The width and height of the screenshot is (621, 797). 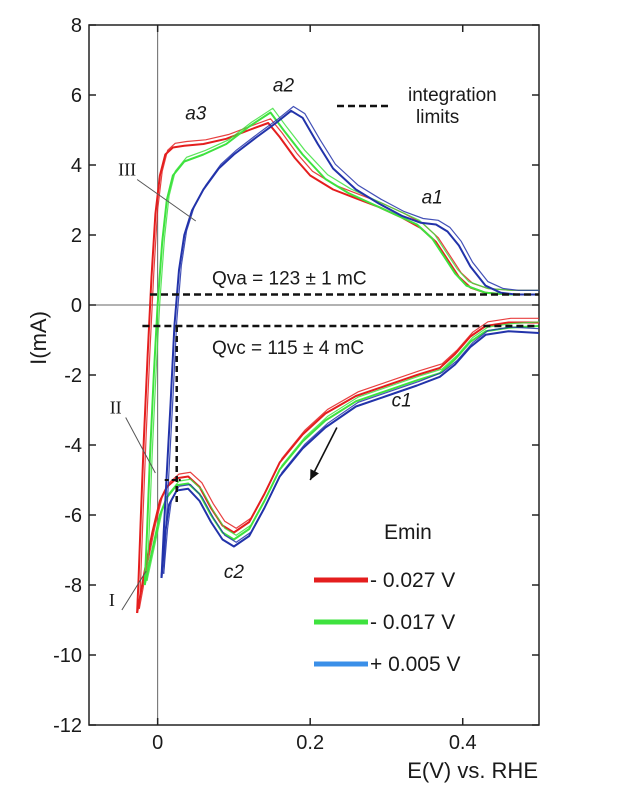 What do you see at coordinates (402, 401) in the screenshot?
I see `peak-label: c1` at bounding box center [402, 401].